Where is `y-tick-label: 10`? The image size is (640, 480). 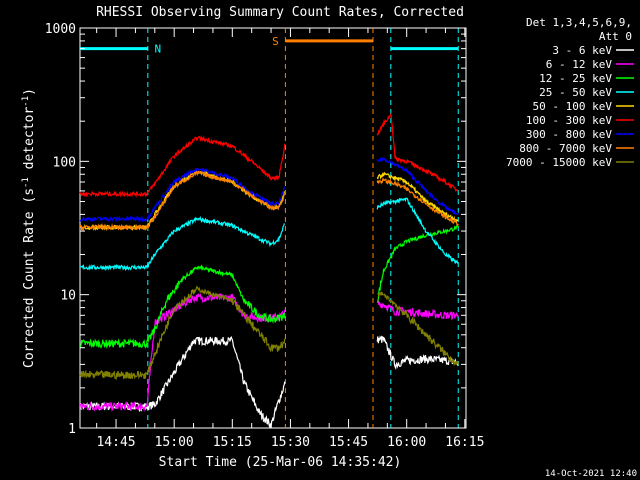 y-tick-label: 10 is located at coordinates (68, 296).